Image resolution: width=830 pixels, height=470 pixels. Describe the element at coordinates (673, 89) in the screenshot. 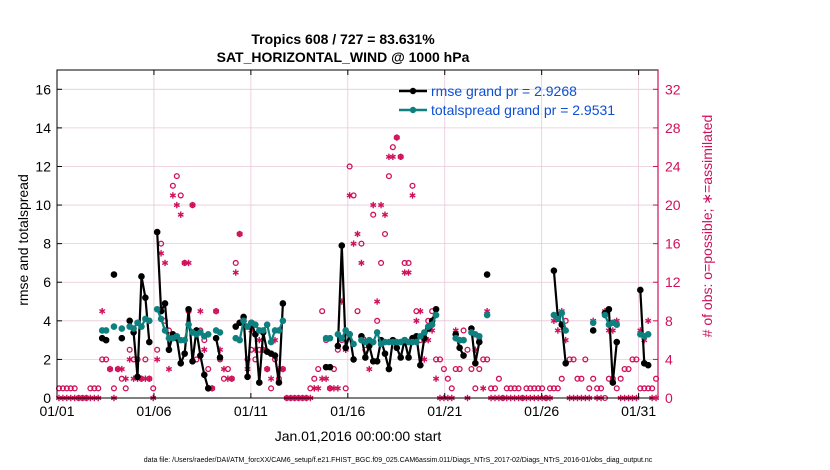

I see `y2-tick-label-8: 32` at that location.